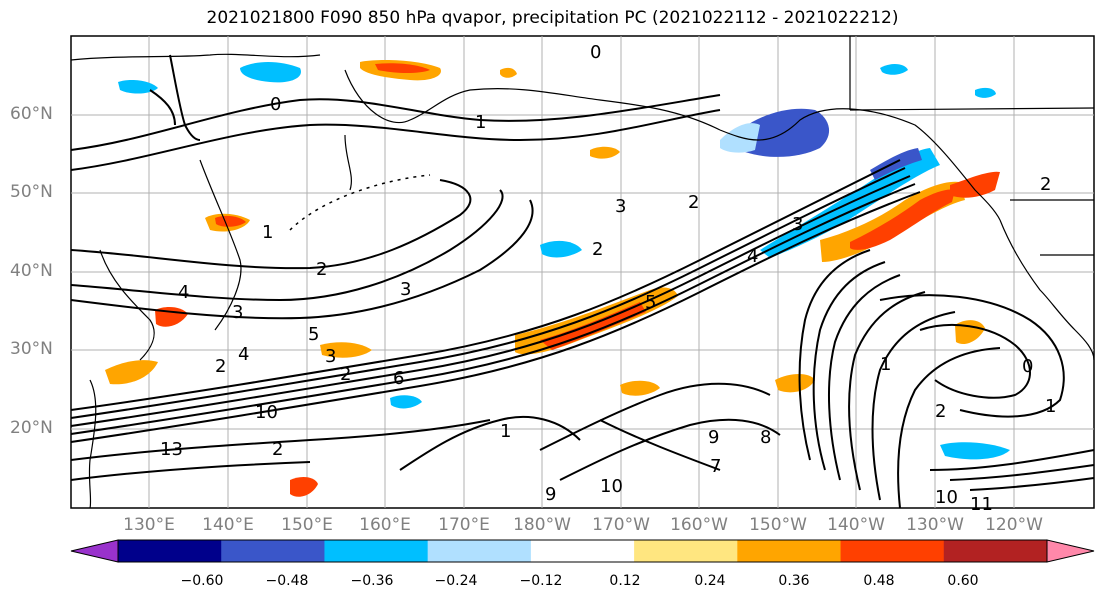 This screenshot has width=1105, height=601. What do you see at coordinates (1070, 551) in the screenshot?
I see `colorbar-extend-high` at bounding box center [1070, 551].